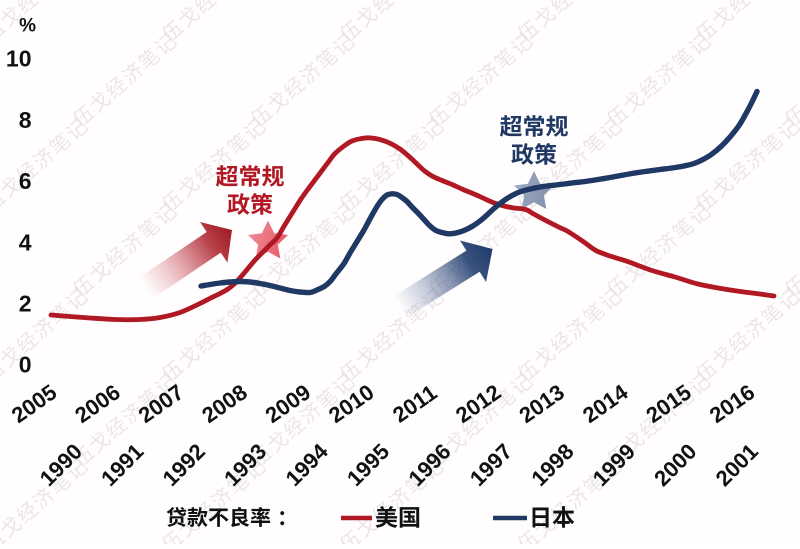 Image resolution: width=800 pixels, height=549 pixels. What do you see at coordinates (25, 365) in the screenshot?
I see `svg-text: 0` at bounding box center [25, 365].